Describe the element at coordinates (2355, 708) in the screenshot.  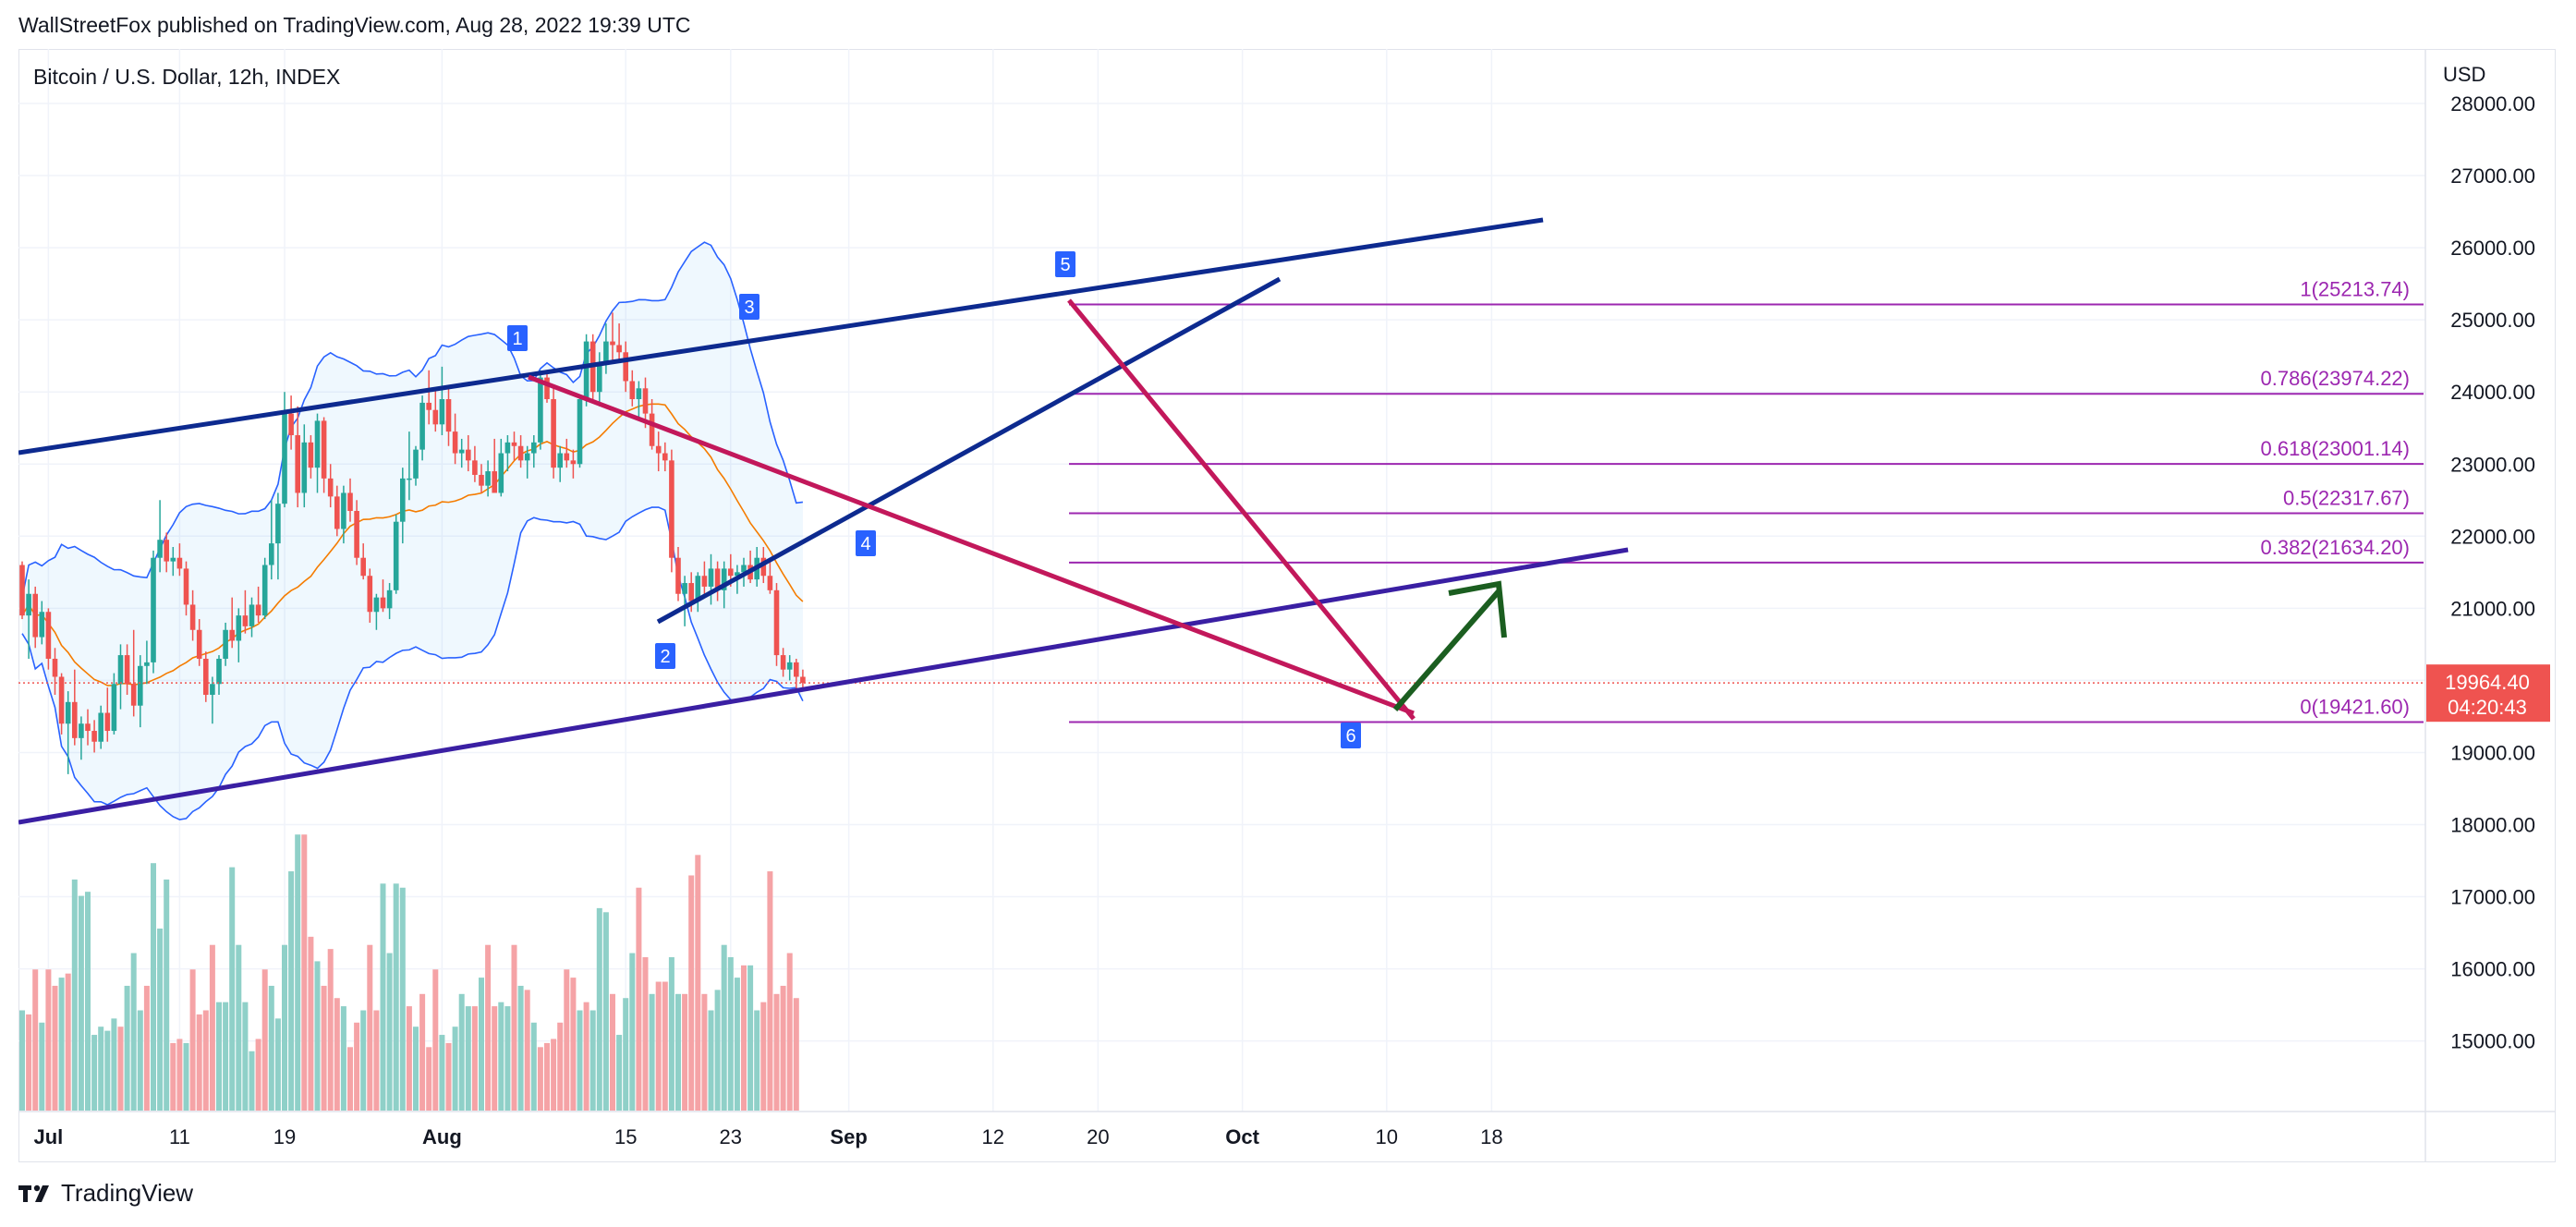
I see `fib-level-label: 0(19421.60)` at that location.